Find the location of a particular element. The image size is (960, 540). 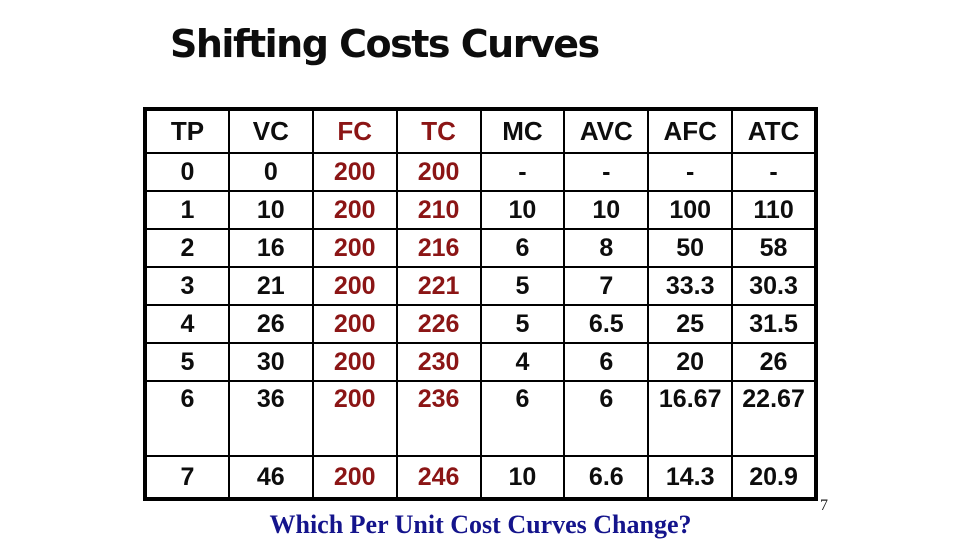

table-cell: 20 is located at coordinates (690, 362).